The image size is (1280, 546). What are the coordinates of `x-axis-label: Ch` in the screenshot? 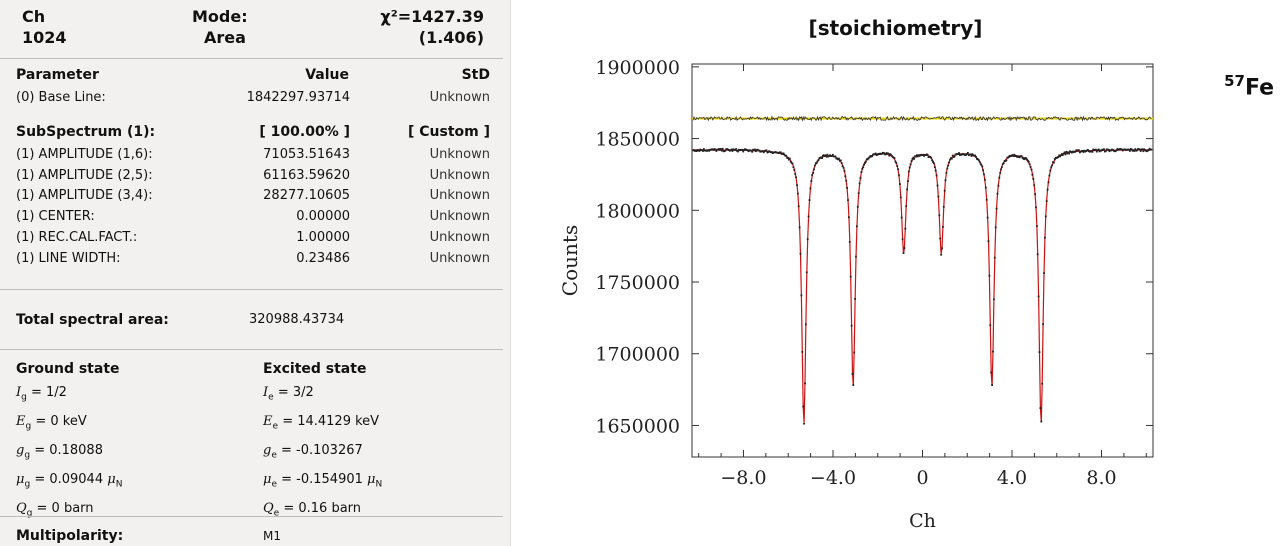 It's located at (922, 521).